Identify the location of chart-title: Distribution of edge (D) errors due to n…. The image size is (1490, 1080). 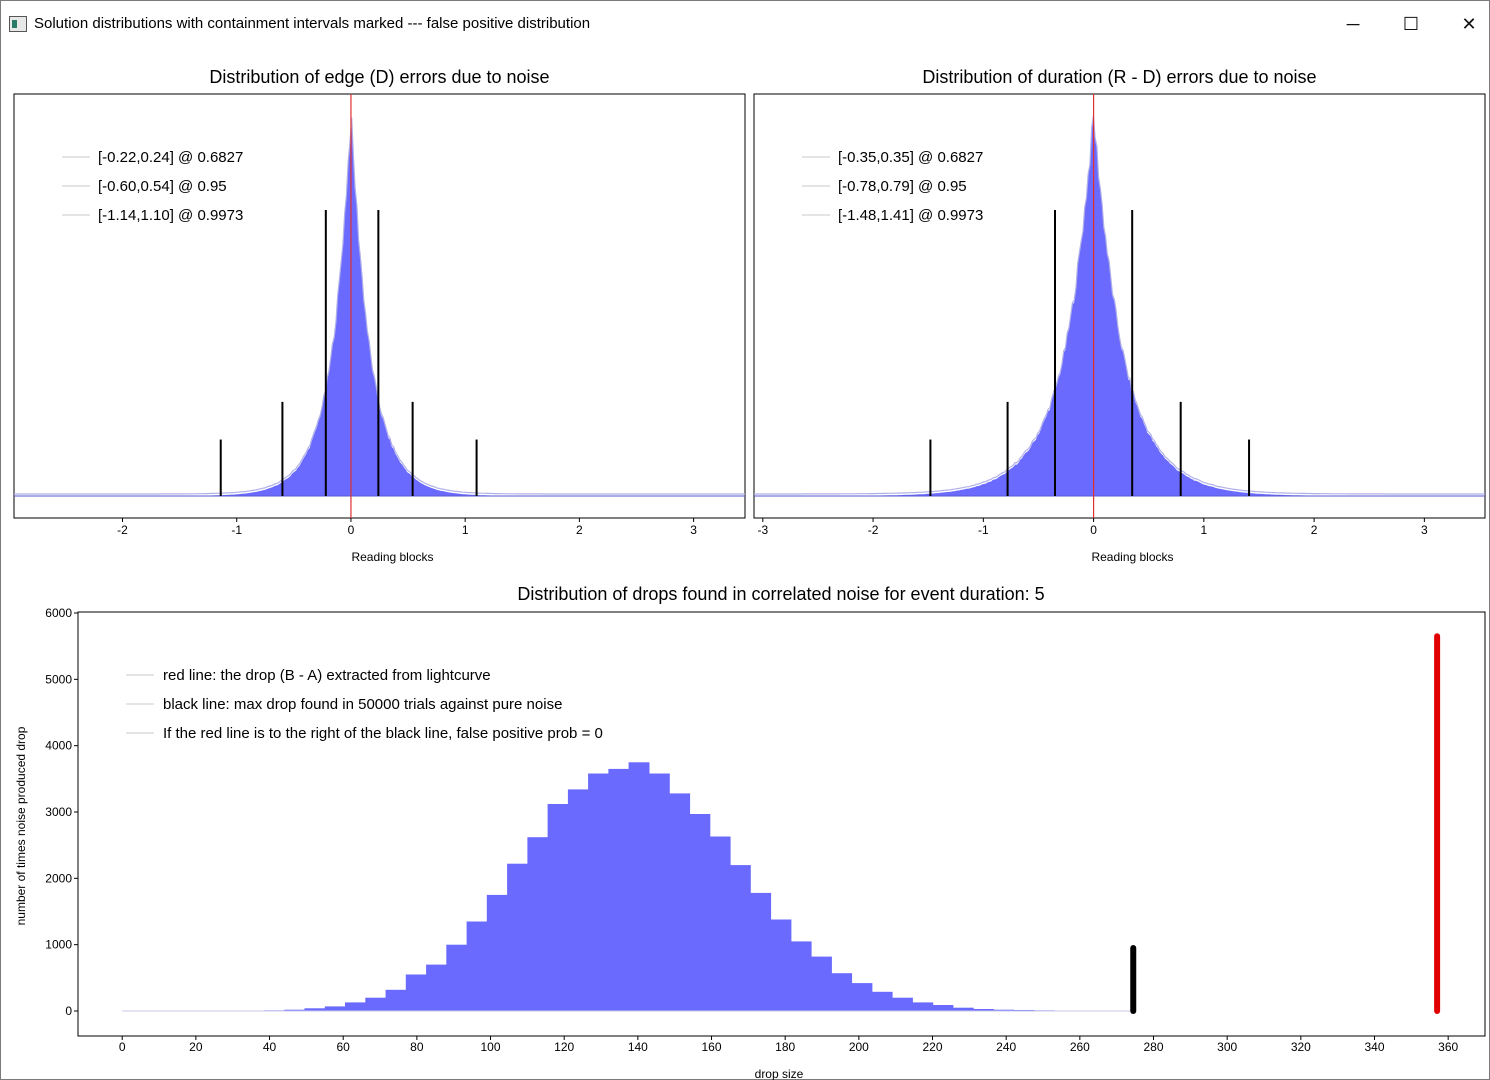
(379, 77).